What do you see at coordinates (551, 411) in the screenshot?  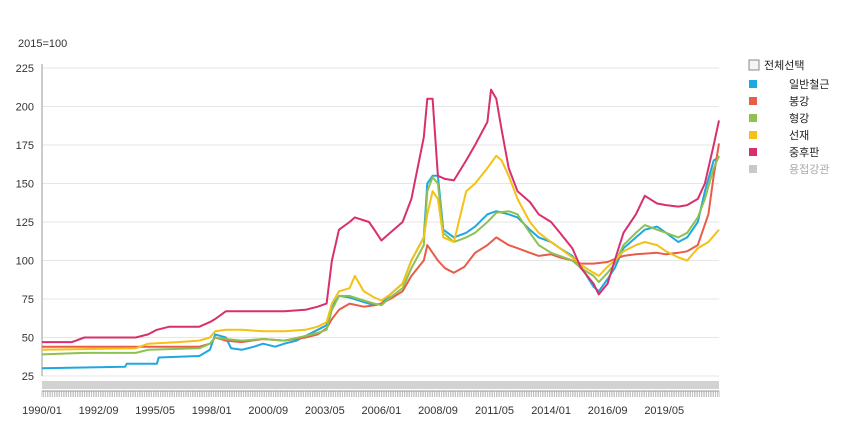 I see `x-tick-label: 2014/01` at bounding box center [551, 411].